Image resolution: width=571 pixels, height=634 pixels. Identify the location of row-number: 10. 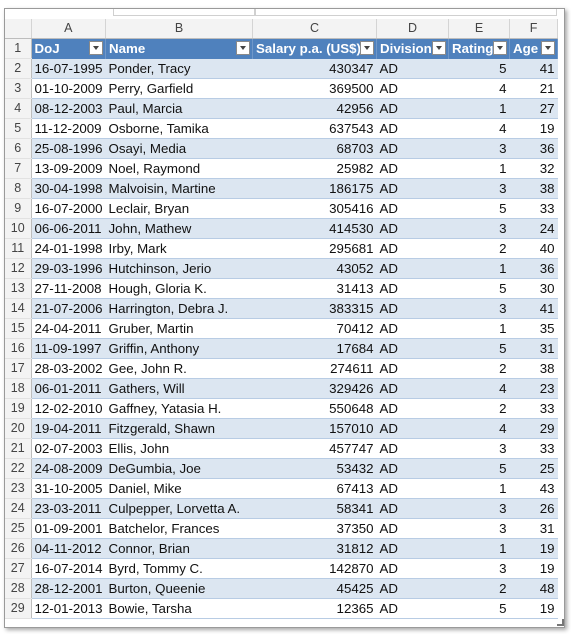
(18, 228).